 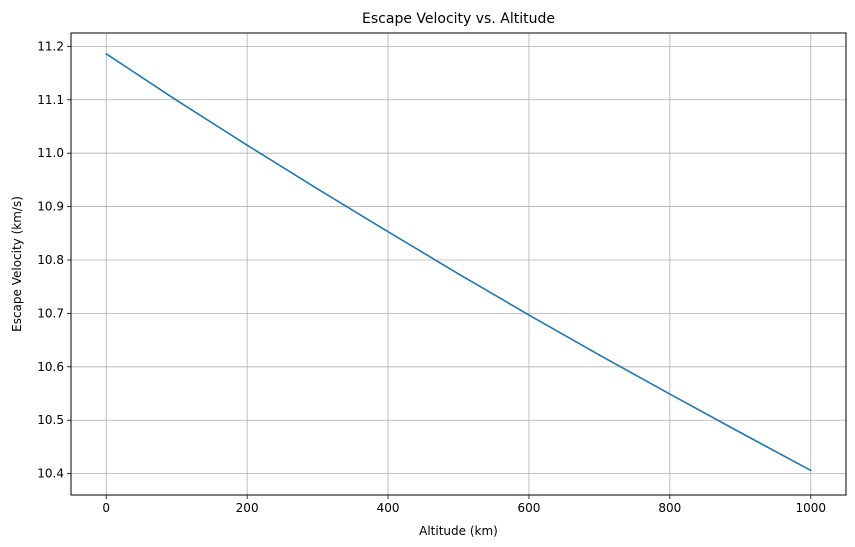 What do you see at coordinates (529, 508) in the screenshot?
I see `x-tick-label: 600` at bounding box center [529, 508].